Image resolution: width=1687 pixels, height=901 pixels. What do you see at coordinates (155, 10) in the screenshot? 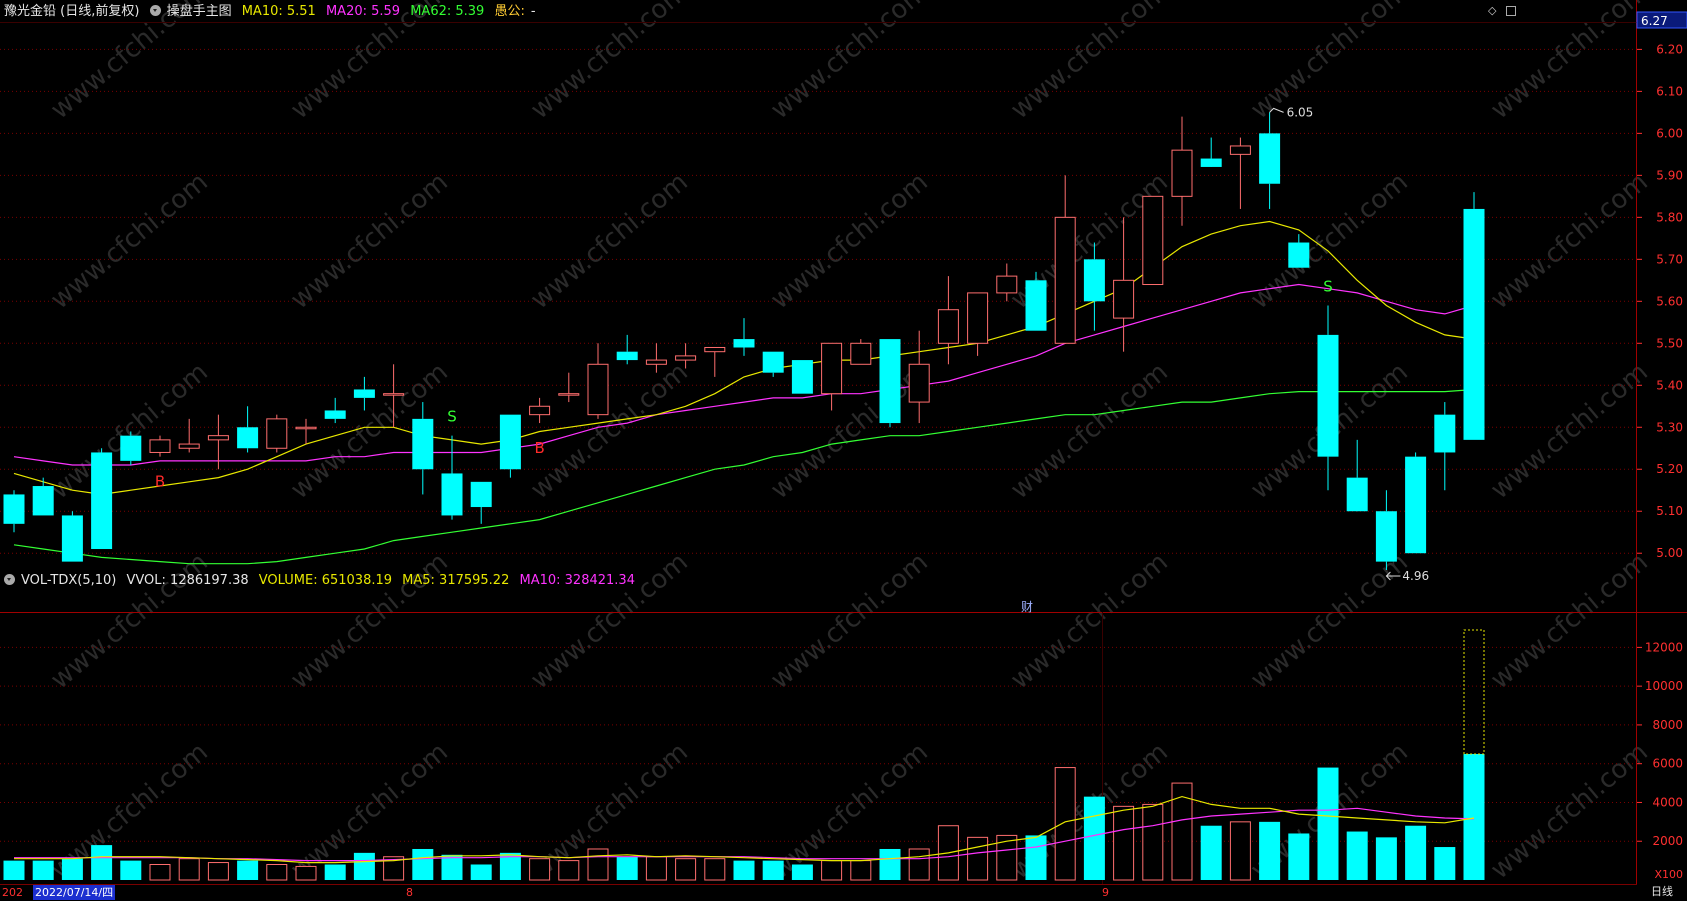
I see `indicator-dropdown-icon` at bounding box center [155, 10].